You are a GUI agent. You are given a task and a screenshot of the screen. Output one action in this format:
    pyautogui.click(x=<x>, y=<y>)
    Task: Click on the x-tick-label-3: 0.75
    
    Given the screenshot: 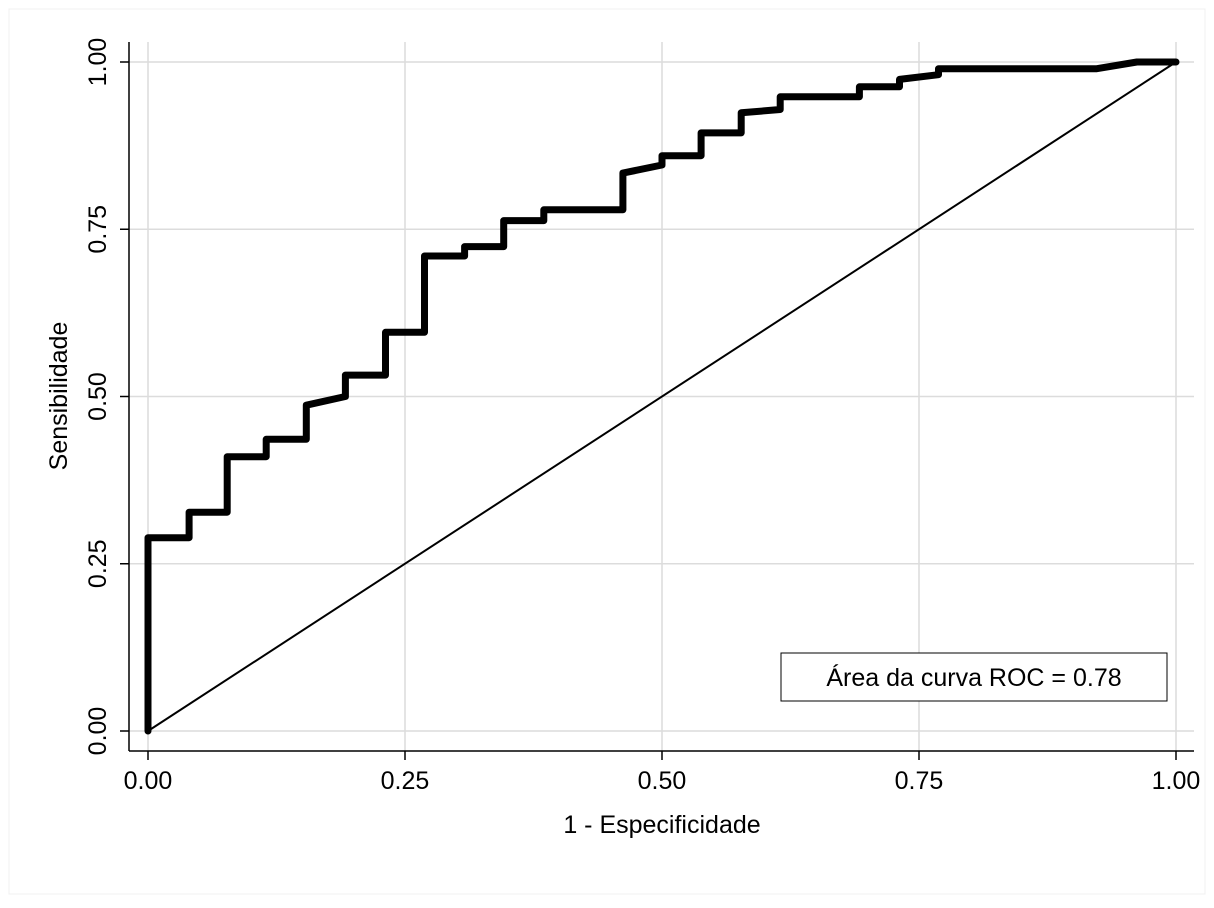 What is the action you would take?
    pyautogui.click(x=919, y=781)
    